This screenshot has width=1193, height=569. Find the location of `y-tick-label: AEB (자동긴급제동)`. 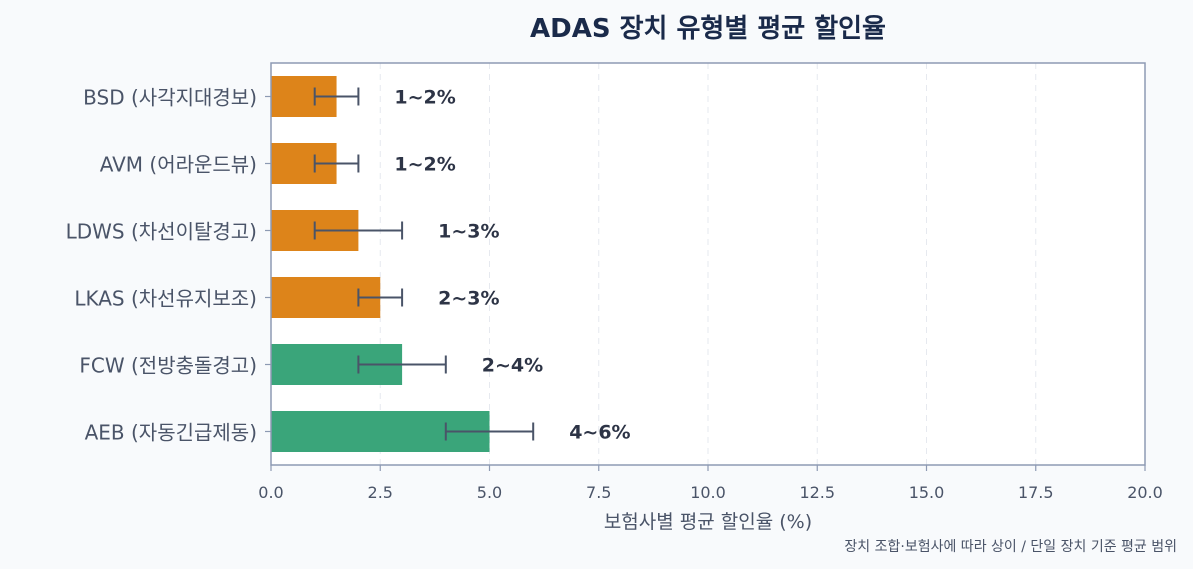

y-tick-label: AEB (자동긴급제동) is located at coordinates (171, 433).